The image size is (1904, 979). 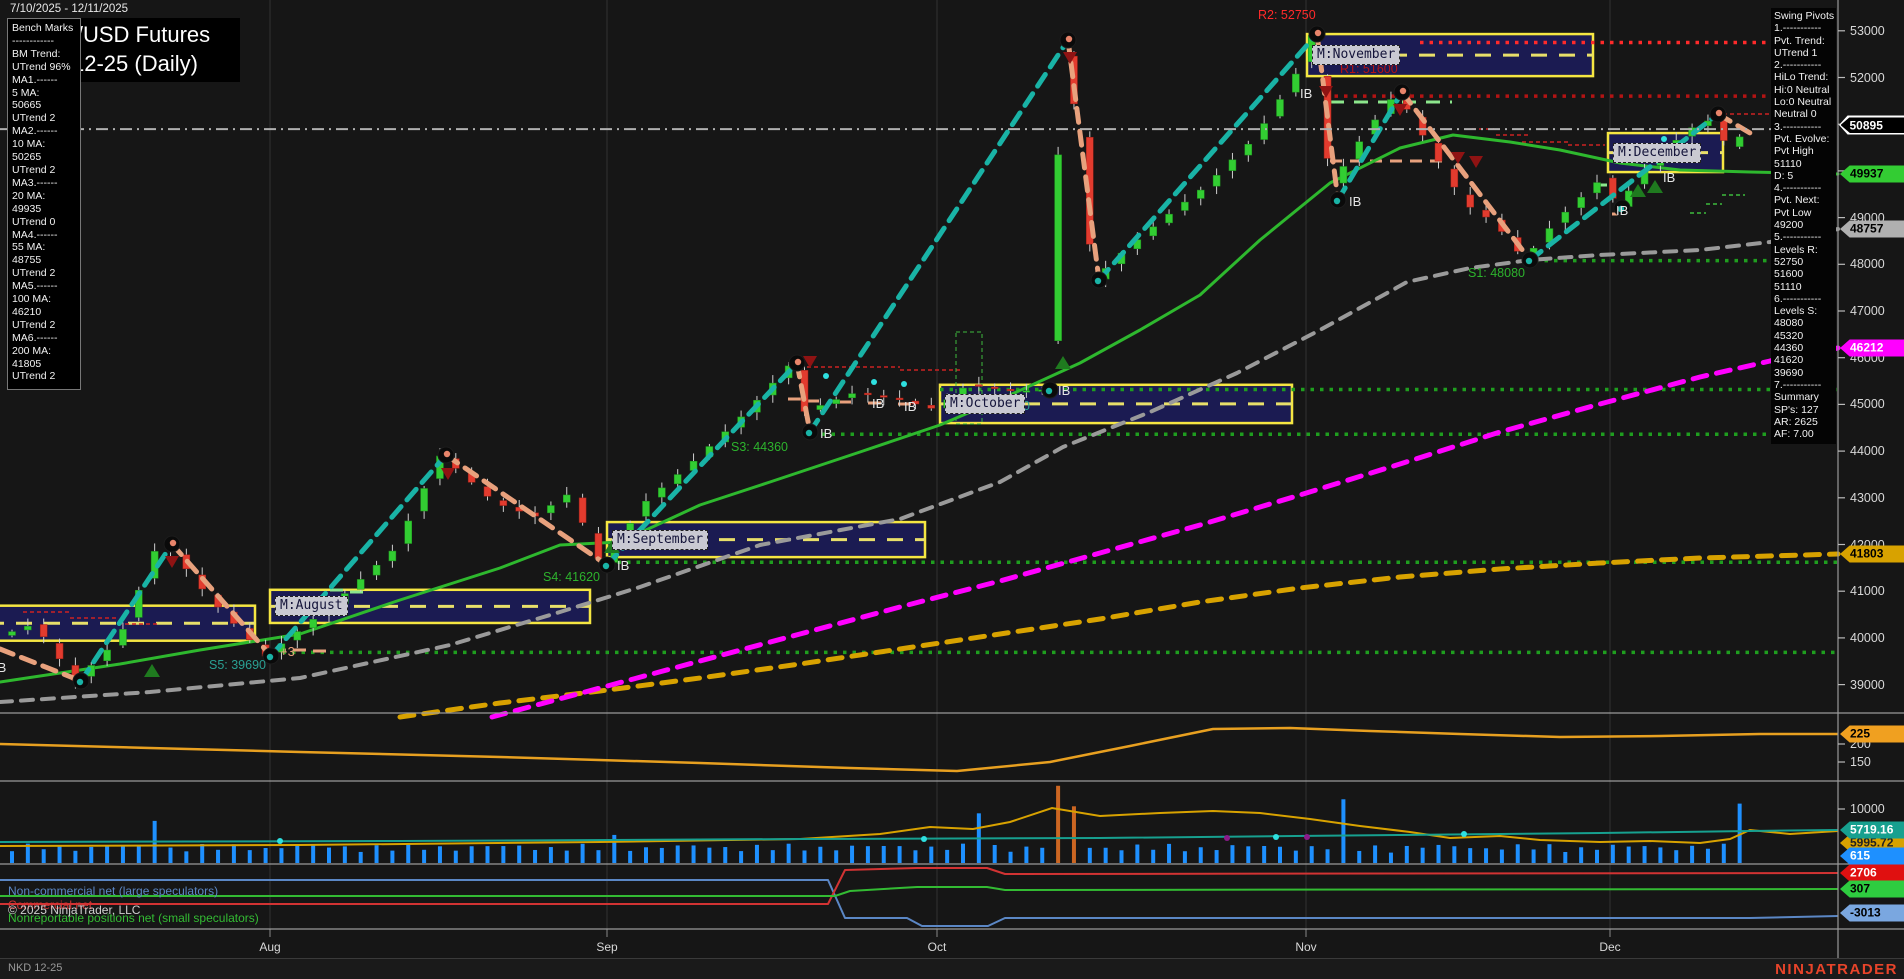 I want to click on panel-line: 39690, so click(x=1789, y=372).